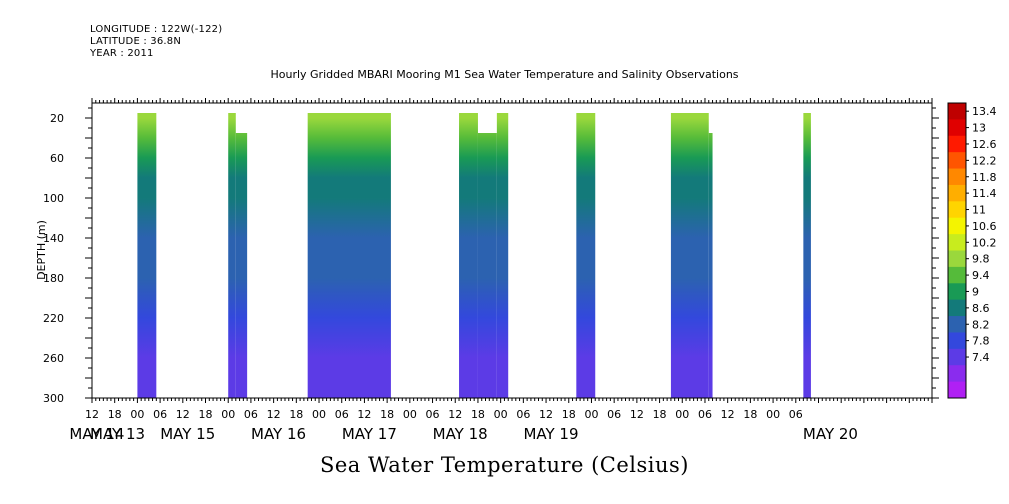 This screenshot has width=1009, height=504. Describe the element at coordinates (830, 434) in the screenshot. I see `date-label: MAY 20` at that location.